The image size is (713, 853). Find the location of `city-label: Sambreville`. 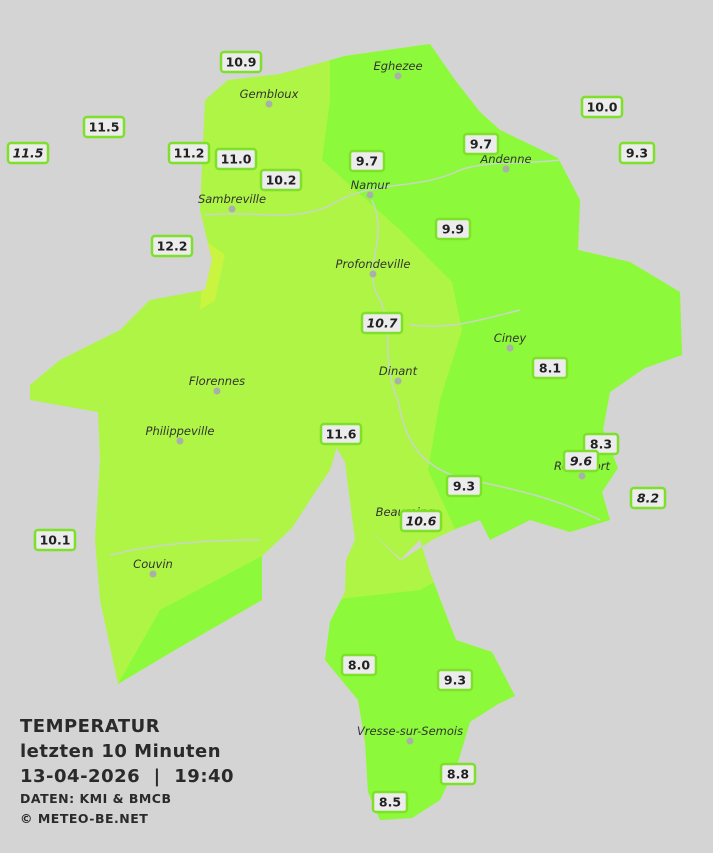

city-label: Sambreville is located at coordinates (232, 199).